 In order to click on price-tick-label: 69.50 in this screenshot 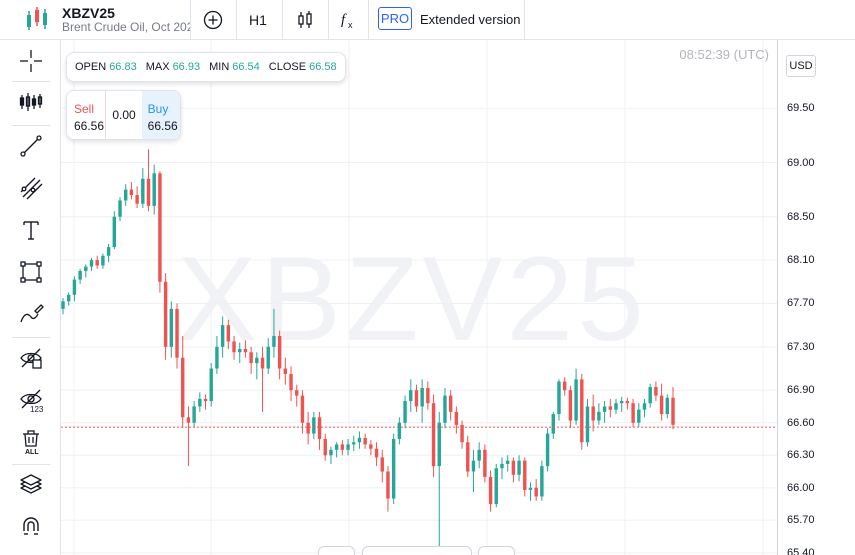, I will do `click(801, 108)`.